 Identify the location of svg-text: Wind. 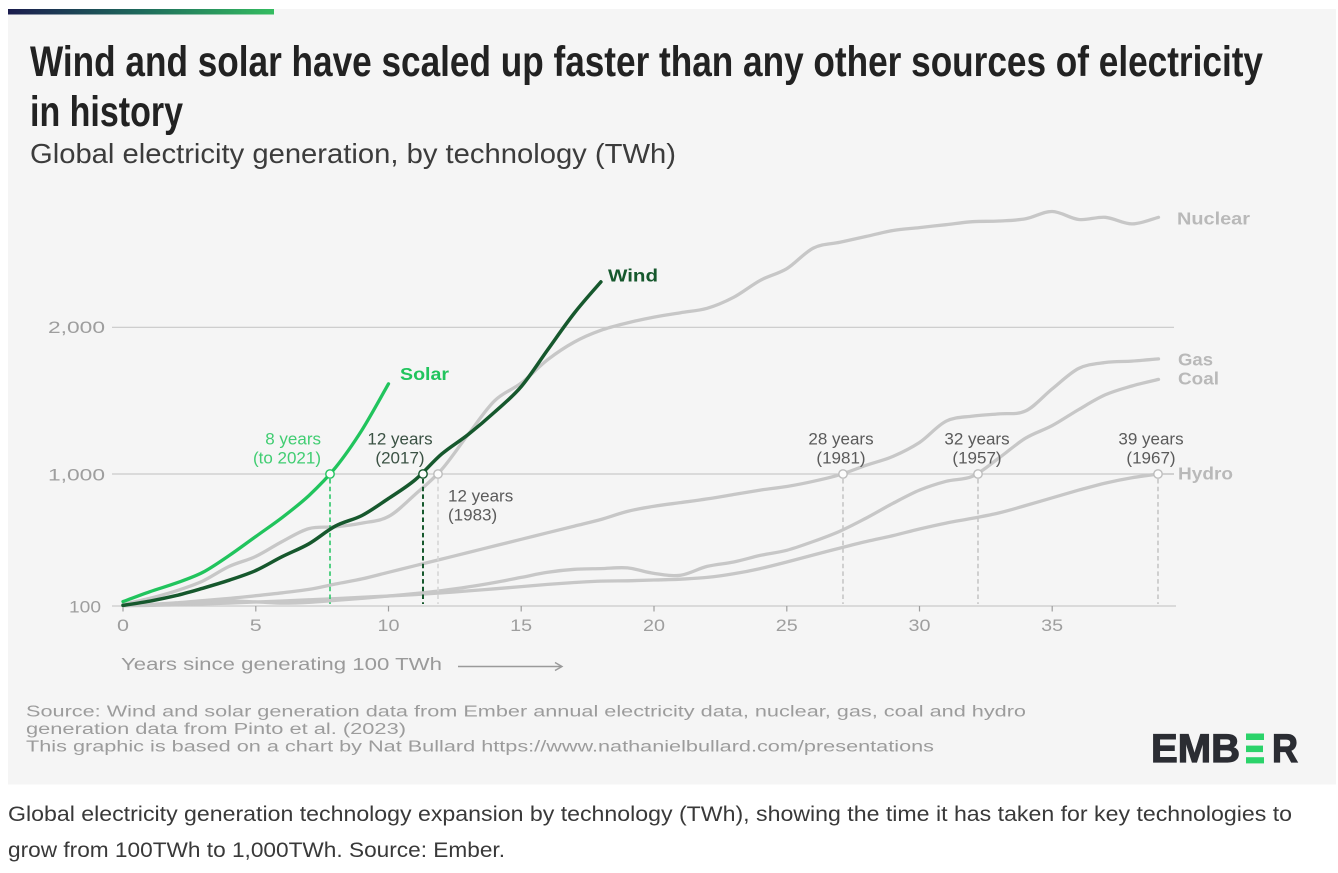
(633, 276).